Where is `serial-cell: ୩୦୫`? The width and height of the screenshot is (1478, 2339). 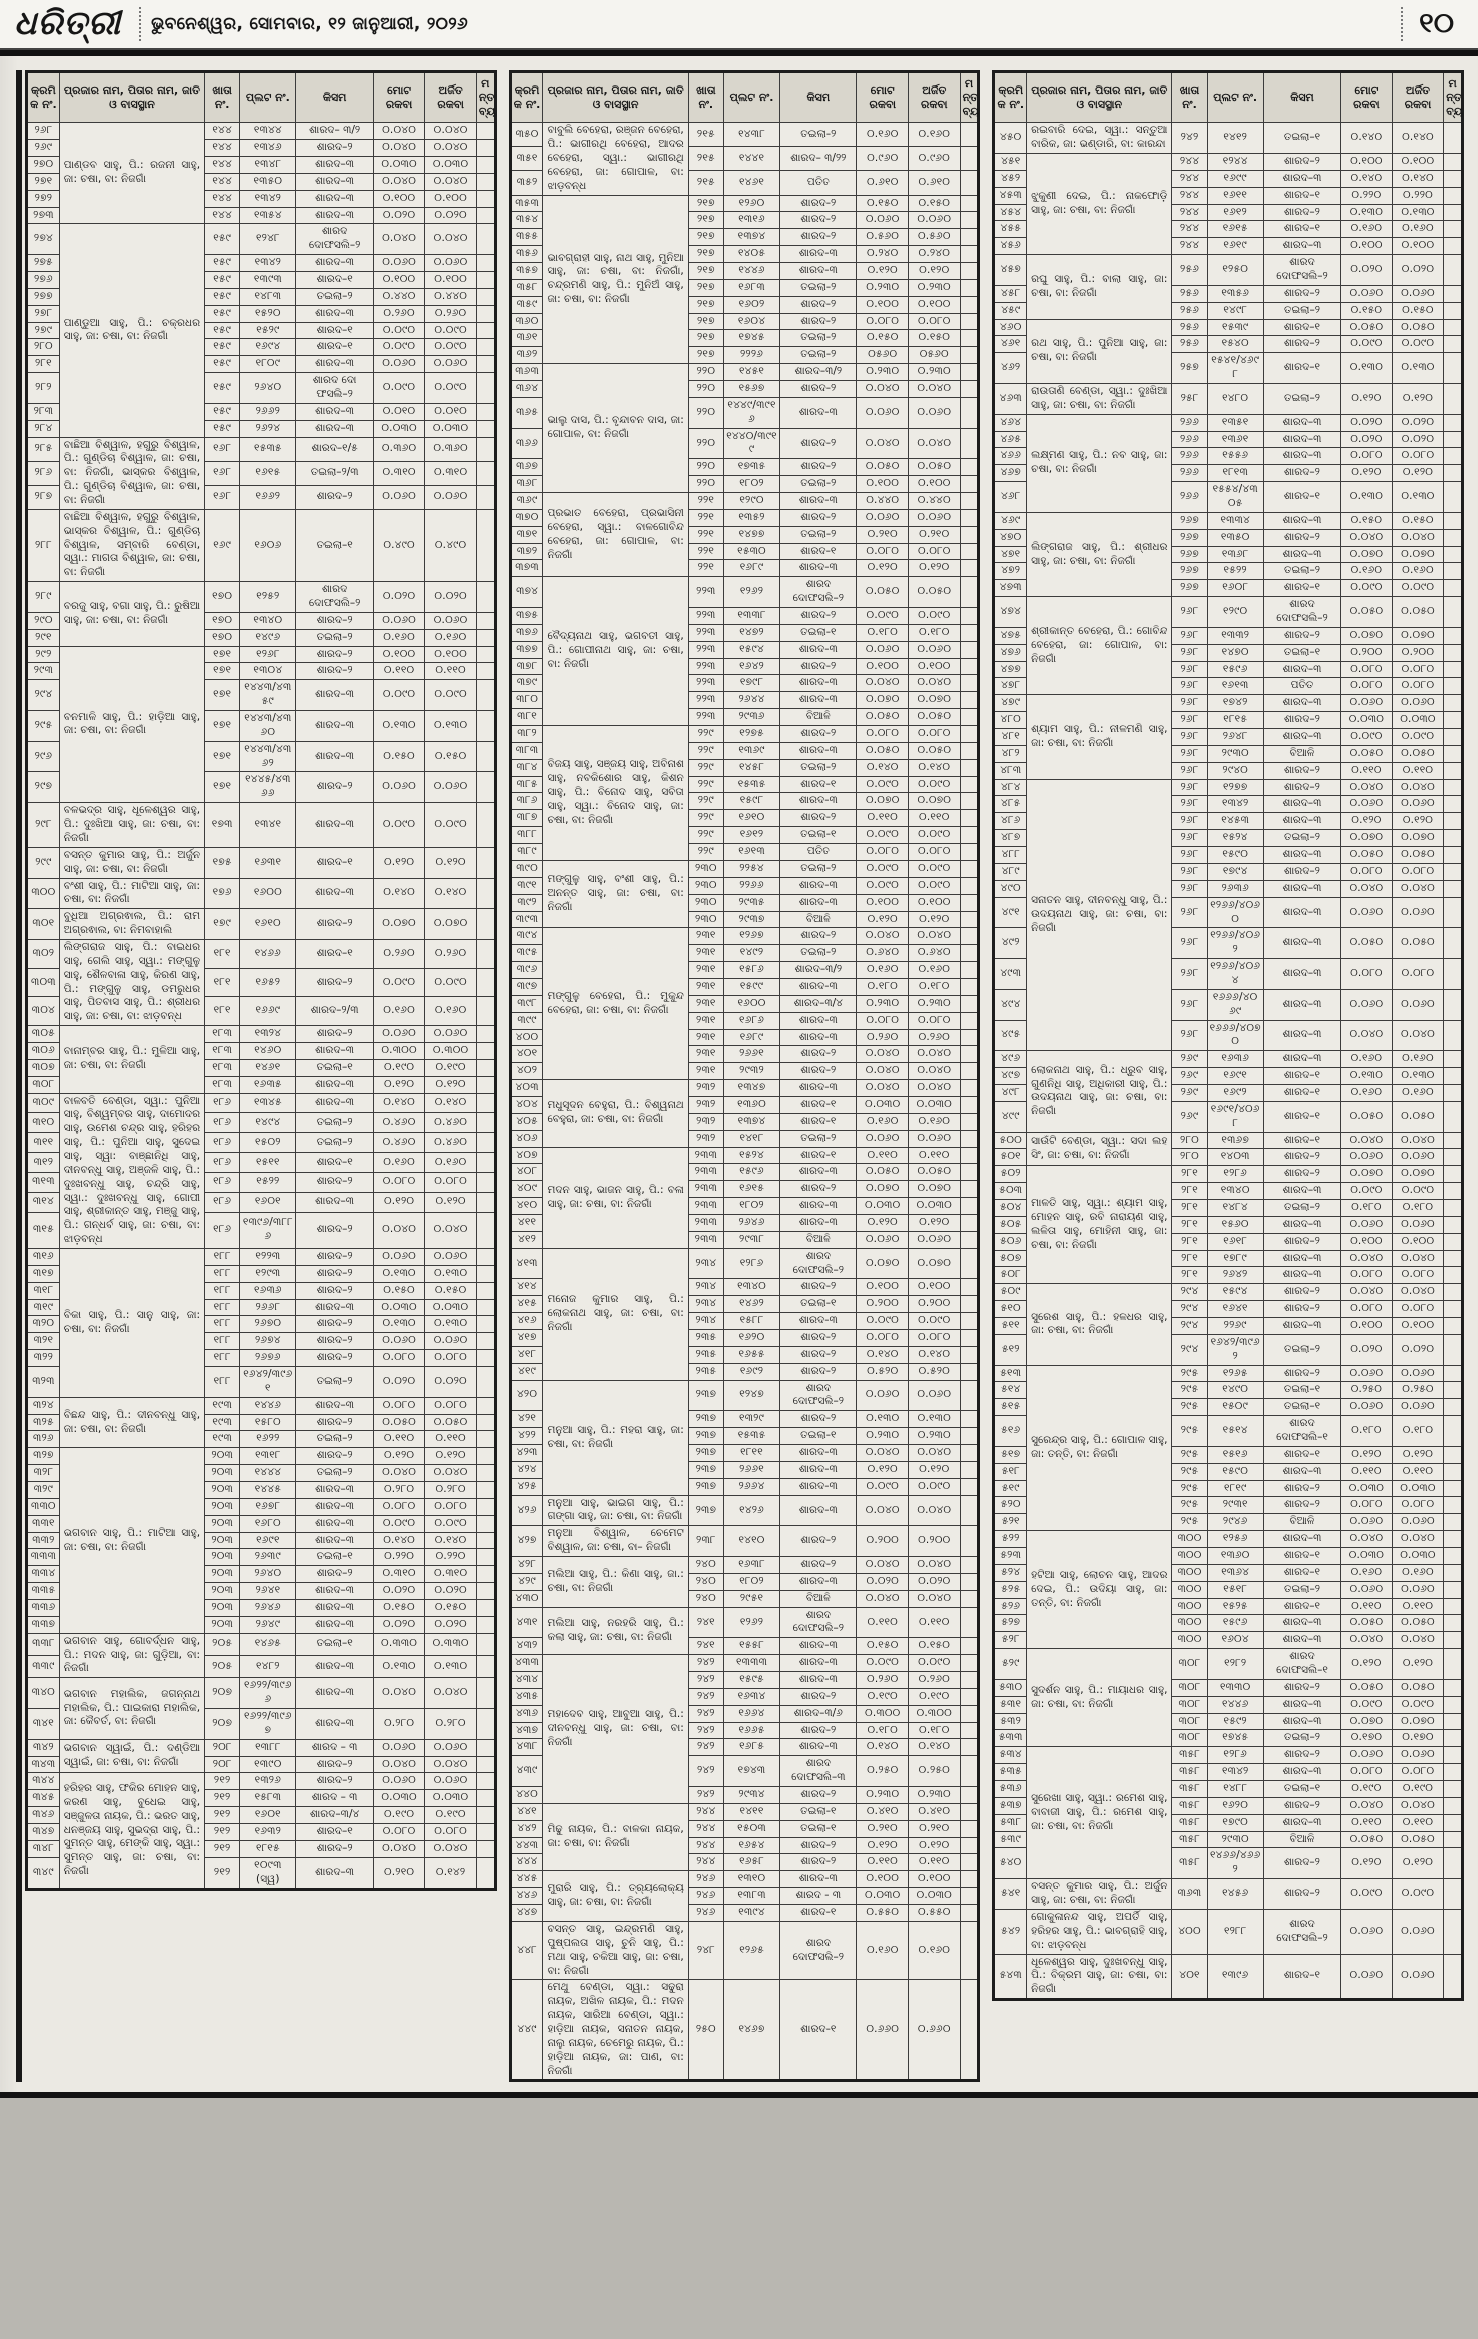
serial-cell: ୩୦୫ is located at coordinates (43, 1034).